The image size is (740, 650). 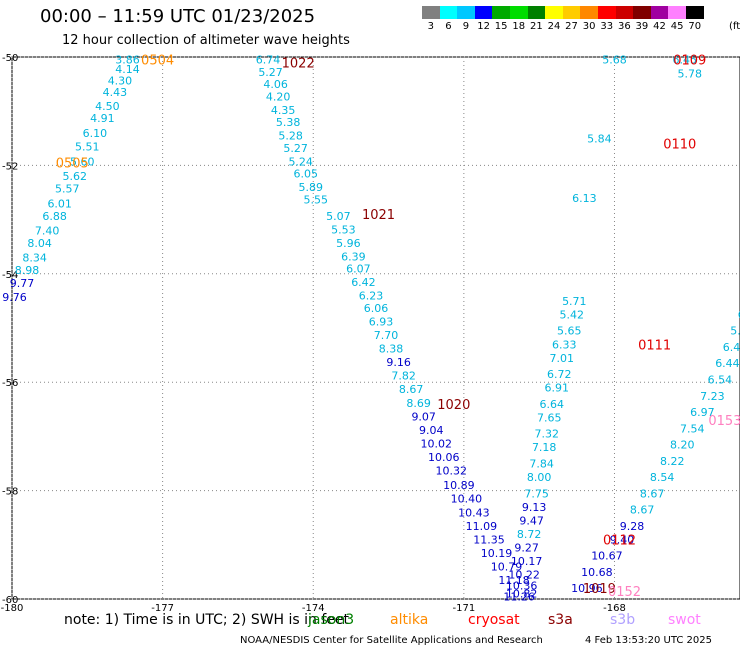 I want to click on color-legend, so click(x=563, y=12).